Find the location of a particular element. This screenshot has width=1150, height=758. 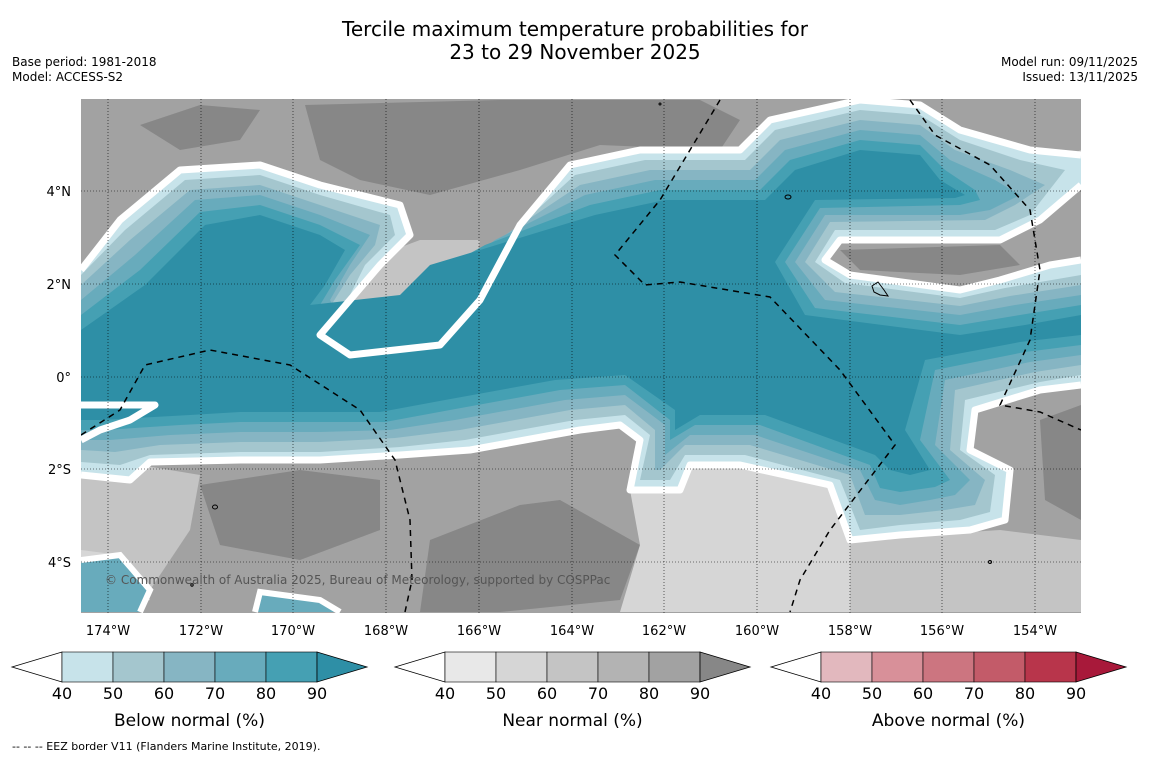

eez-border-southeast is located at coordinates (995, 265).